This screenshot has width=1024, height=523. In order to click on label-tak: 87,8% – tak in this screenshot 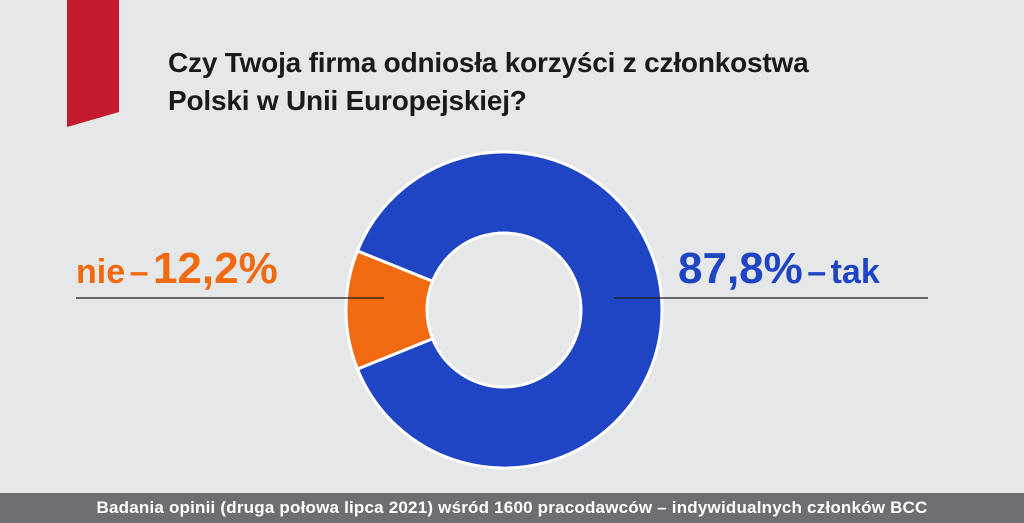, I will do `click(779, 269)`.